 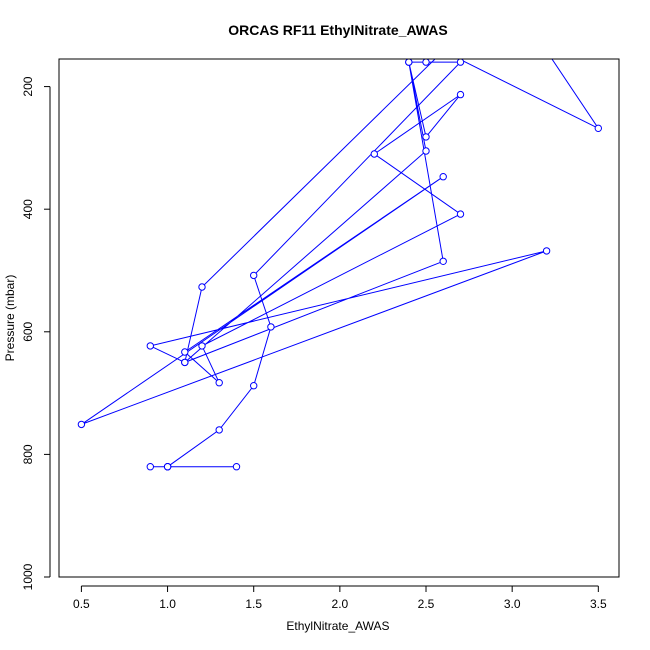 I want to click on x-tick-label: 2.5, so click(x=426, y=604).